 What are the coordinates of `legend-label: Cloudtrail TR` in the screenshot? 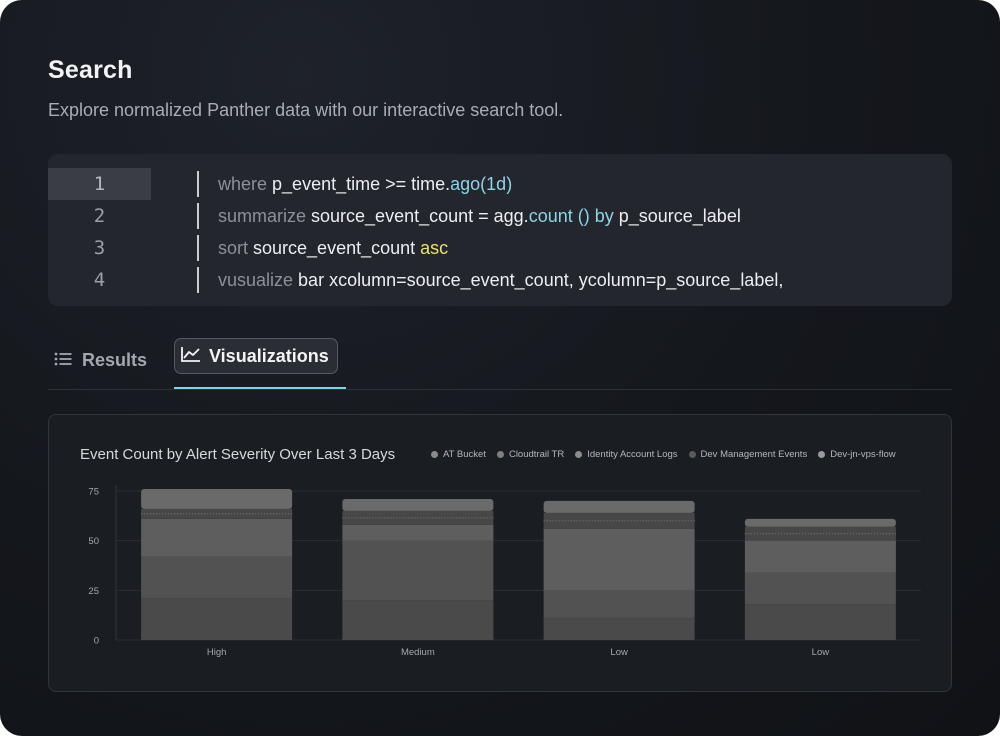 It's located at (536, 454).